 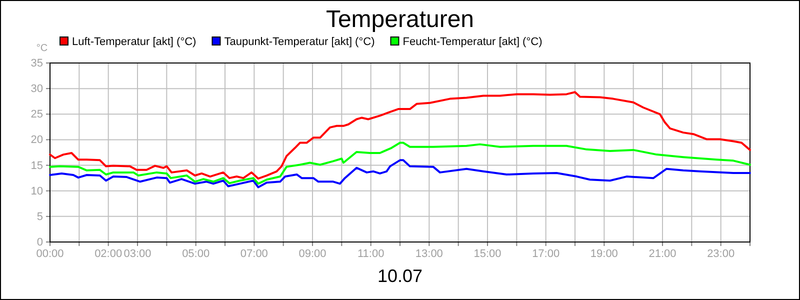 What do you see at coordinates (254, 254) in the screenshot?
I see `x-tick-label: 07:00` at bounding box center [254, 254].